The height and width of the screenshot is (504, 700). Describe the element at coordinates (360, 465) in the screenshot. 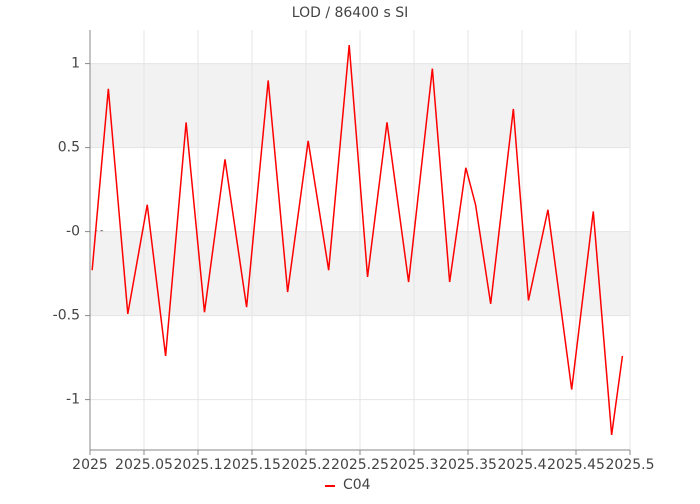

I see `x-tick-label: 2025.25` at that location.